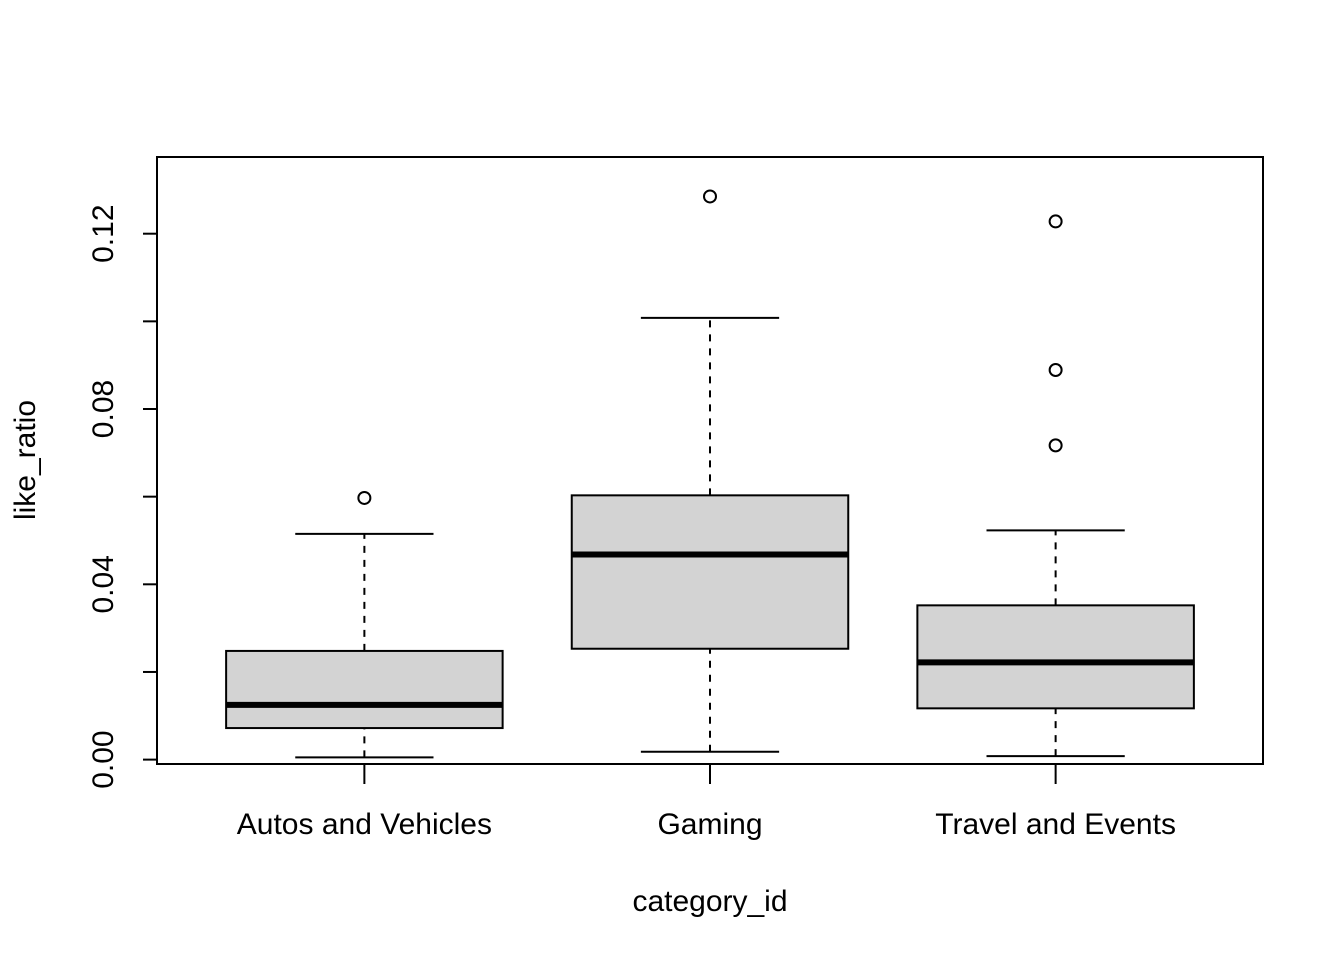  Describe the element at coordinates (103, 234) in the screenshot. I see `y-tick-label: 0.12` at that location.